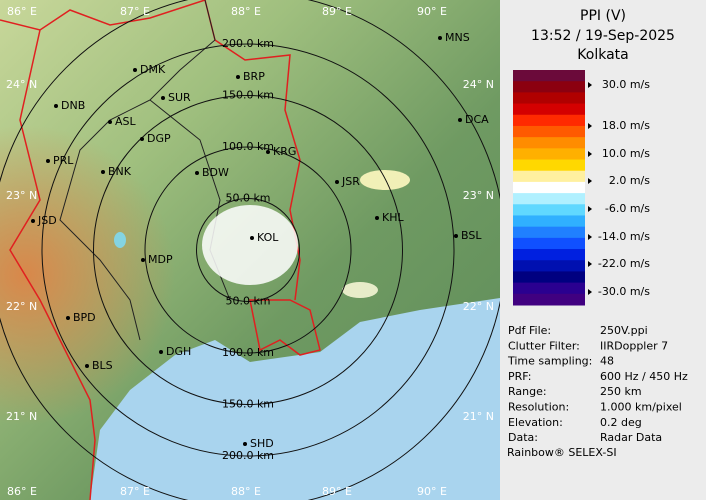 The height and width of the screenshot is (500, 706). I want to click on range-label: 200.0 km, so click(248, 43).